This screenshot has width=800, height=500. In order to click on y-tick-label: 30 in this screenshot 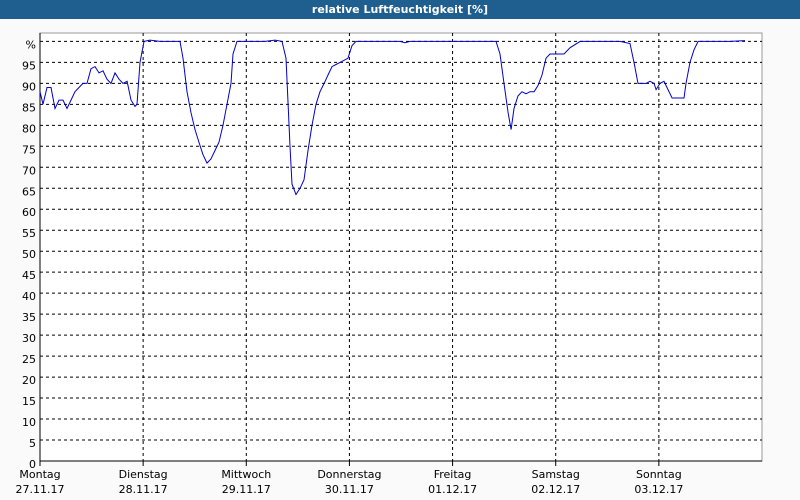, I will do `click(29, 338)`.